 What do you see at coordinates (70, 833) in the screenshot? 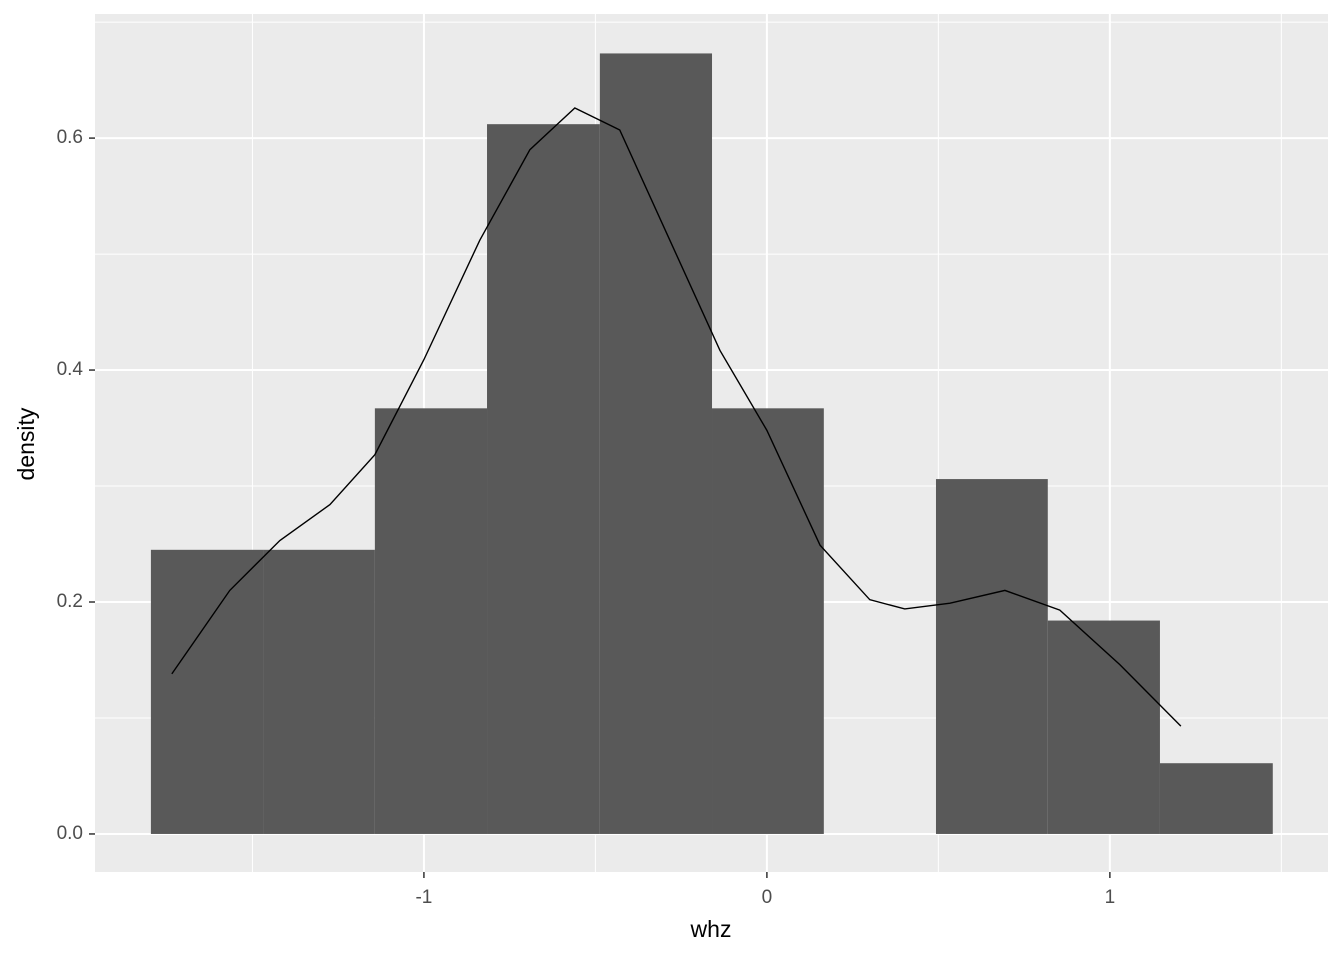
I see `y-tick-label: 0.0` at bounding box center [70, 833].